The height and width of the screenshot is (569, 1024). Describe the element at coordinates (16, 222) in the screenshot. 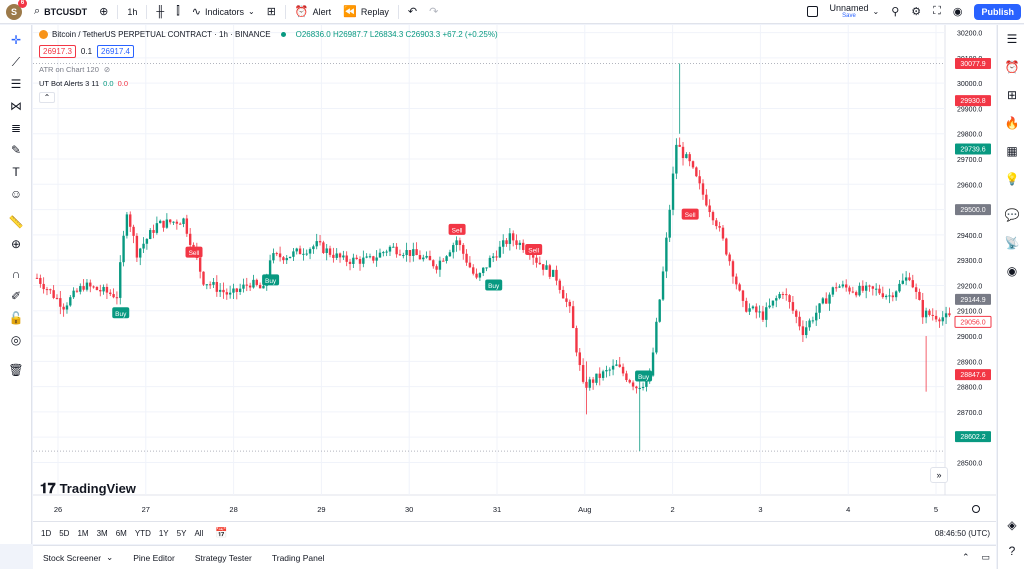

I see `ruler-icon: 📏` at that location.